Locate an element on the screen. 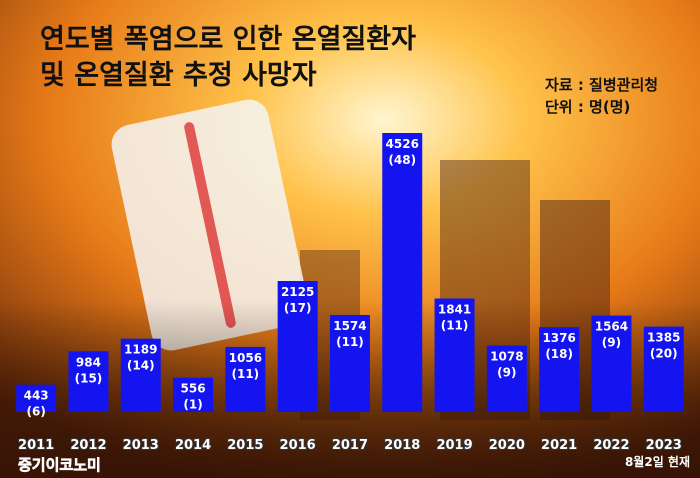 This screenshot has width=700, height=478. value-label: 1841 is located at coordinates (454, 310).